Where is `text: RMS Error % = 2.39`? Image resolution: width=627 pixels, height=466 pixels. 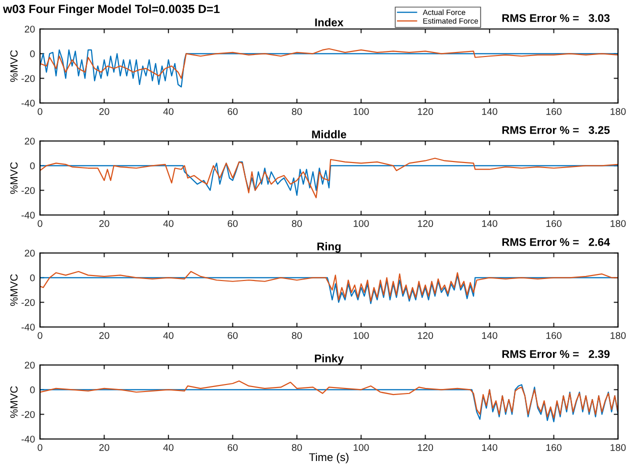
text: RMS Error % = 2.39 is located at coordinates (556, 354).